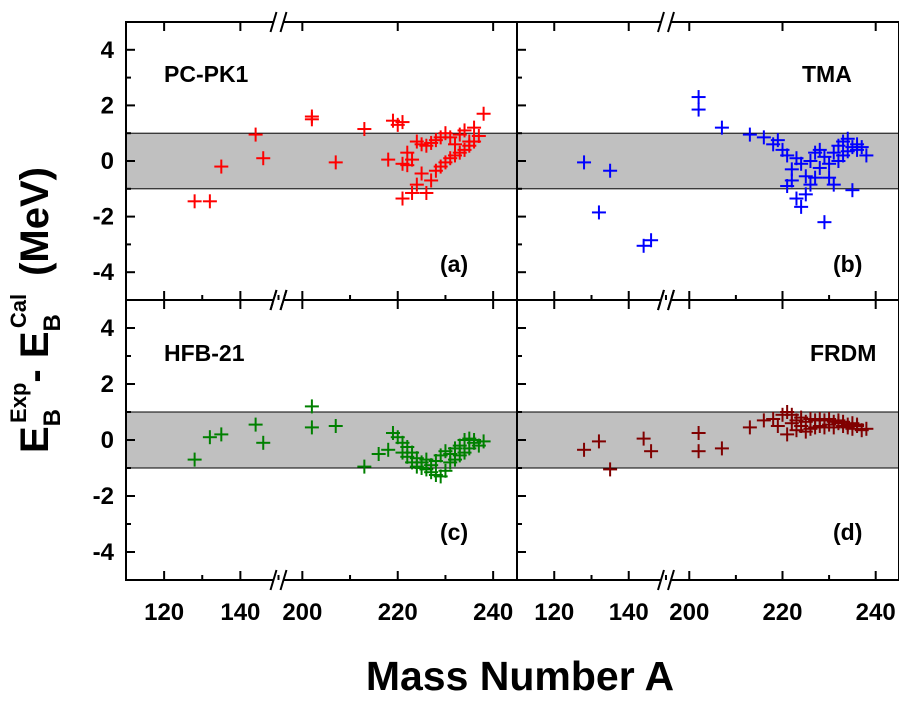 The height and width of the screenshot is (705, 899). What do you see at coordinates (493, 612) in the screenshot?
I see `x-tick-label-c-4: 240` at bounding box center [493, 612].